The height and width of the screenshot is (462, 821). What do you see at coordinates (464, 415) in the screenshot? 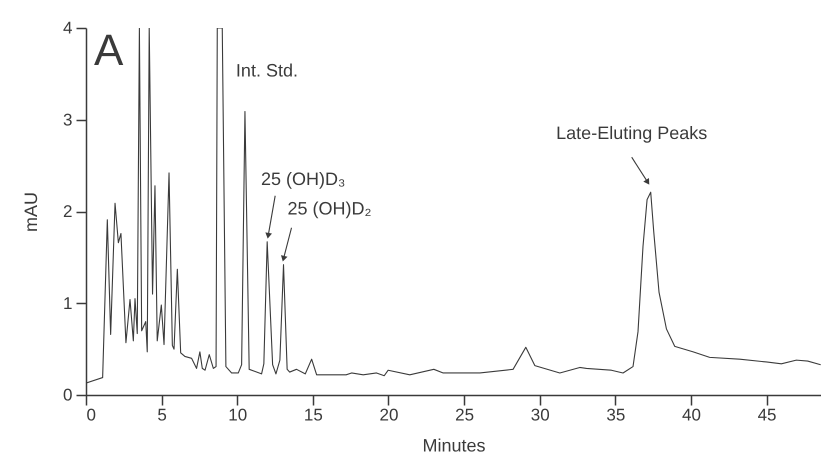
I see `x-tick-label: 25` at bounding box center [464, 415].